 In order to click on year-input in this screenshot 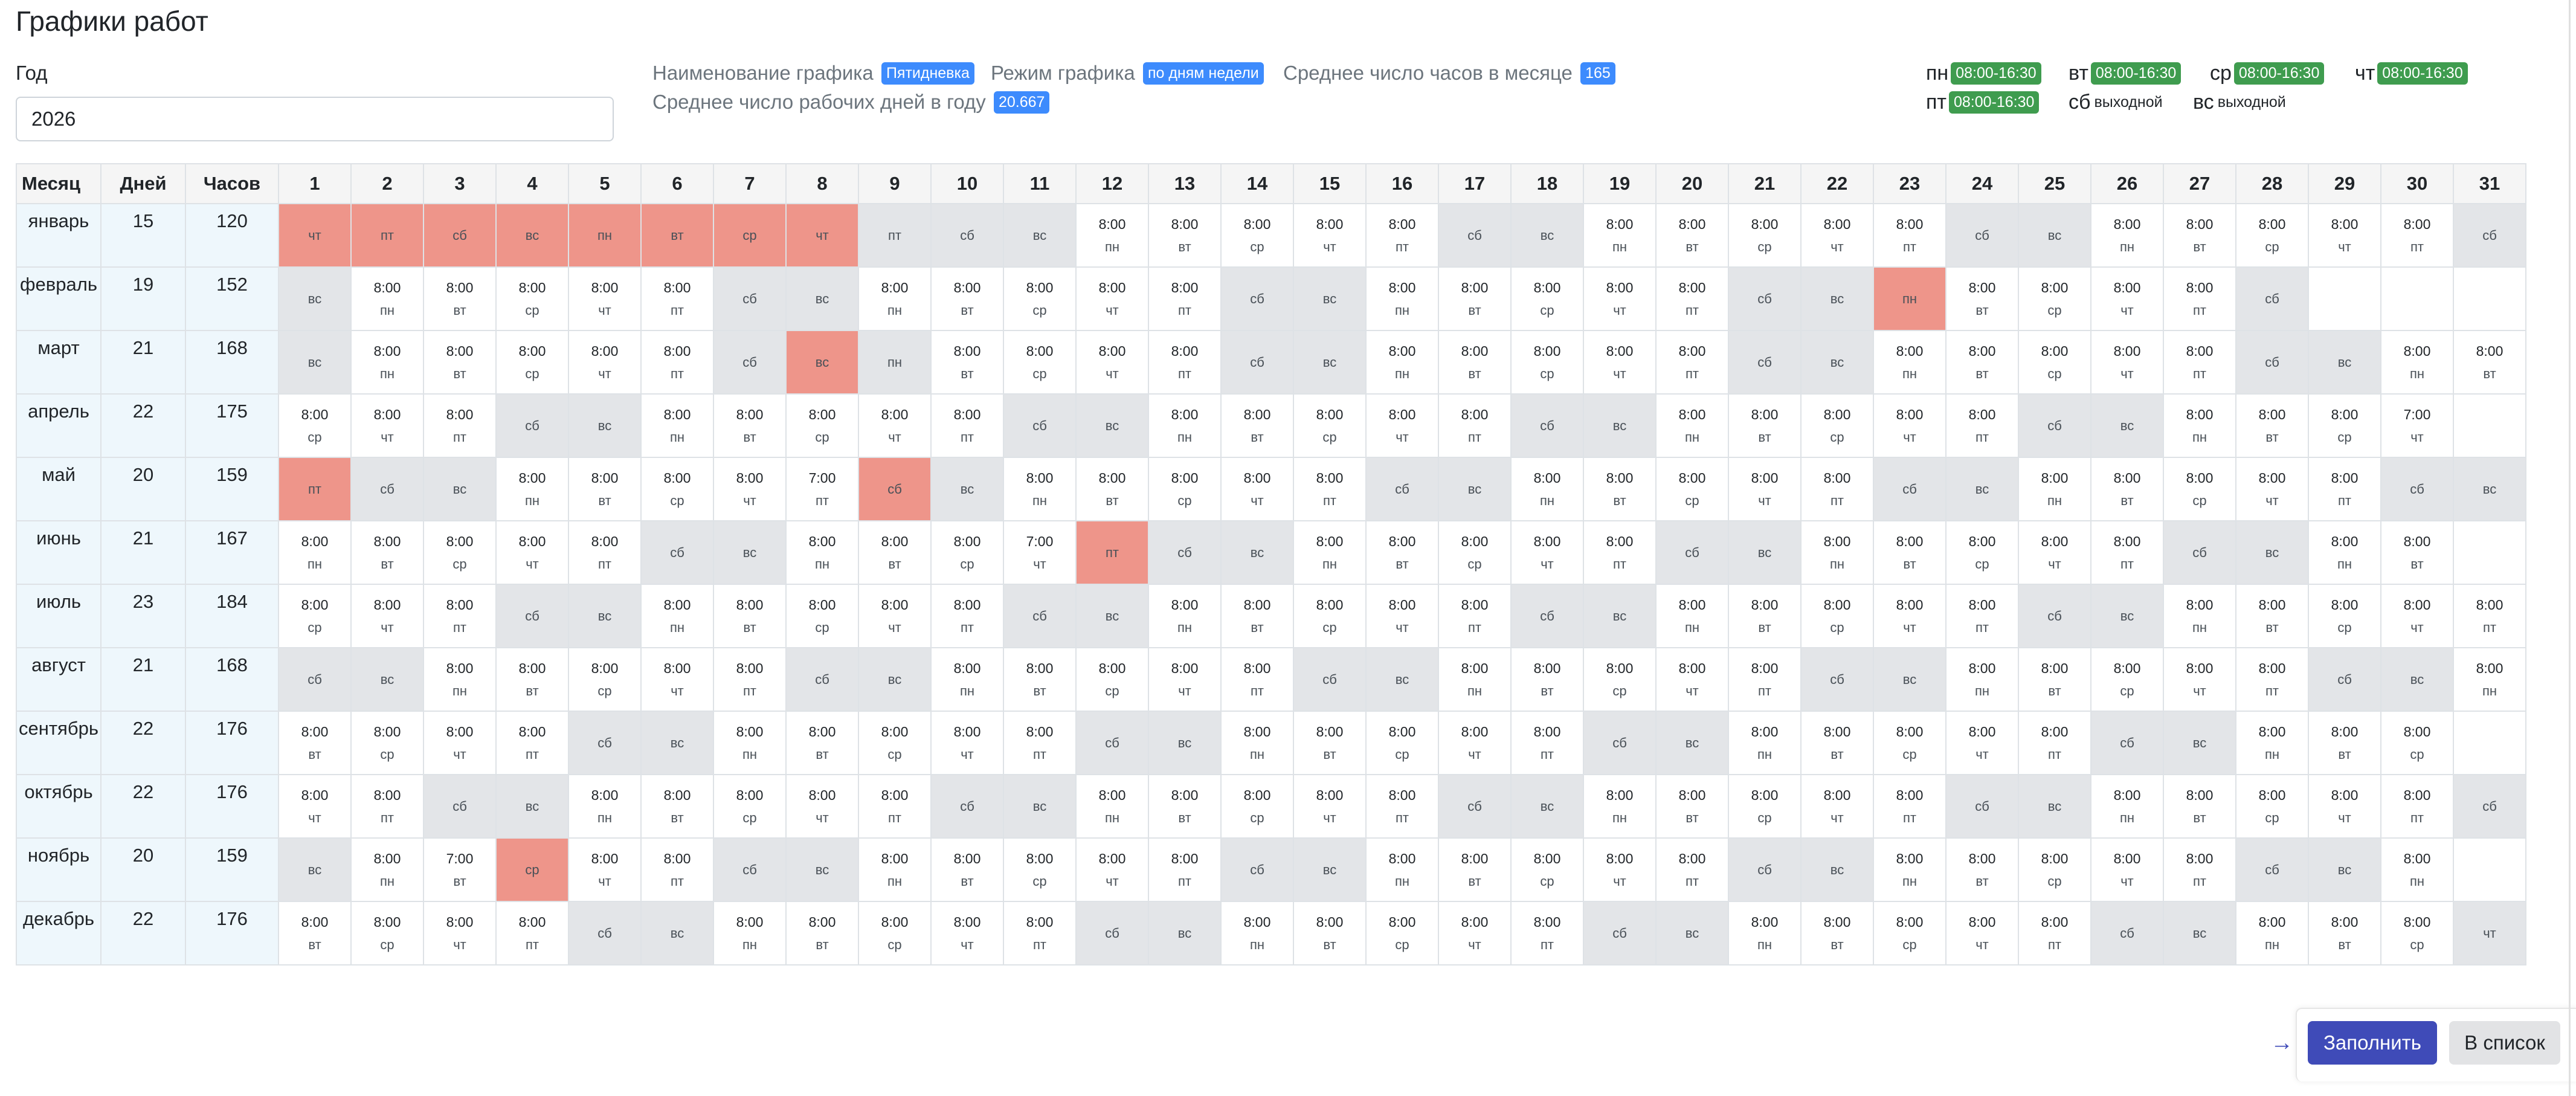, I will do `click(315, 119)`.